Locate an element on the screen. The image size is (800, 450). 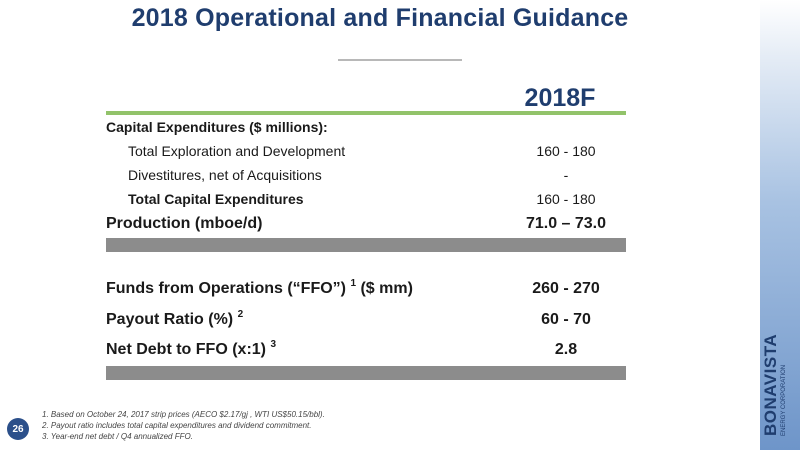
capex-section-label: Capital Expenditures ($ millions): is located at coordinates (217, 127).